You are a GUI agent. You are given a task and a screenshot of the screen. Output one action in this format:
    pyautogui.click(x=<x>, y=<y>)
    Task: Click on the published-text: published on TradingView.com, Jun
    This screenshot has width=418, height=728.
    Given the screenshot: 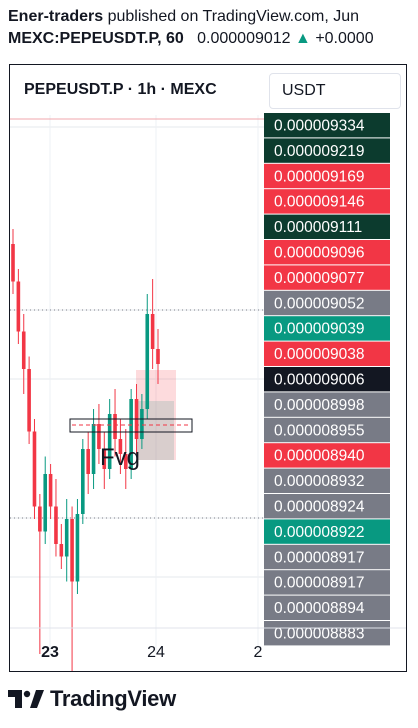 What is the action you would take?
    pyautogui.click(x=233, y=16)
    